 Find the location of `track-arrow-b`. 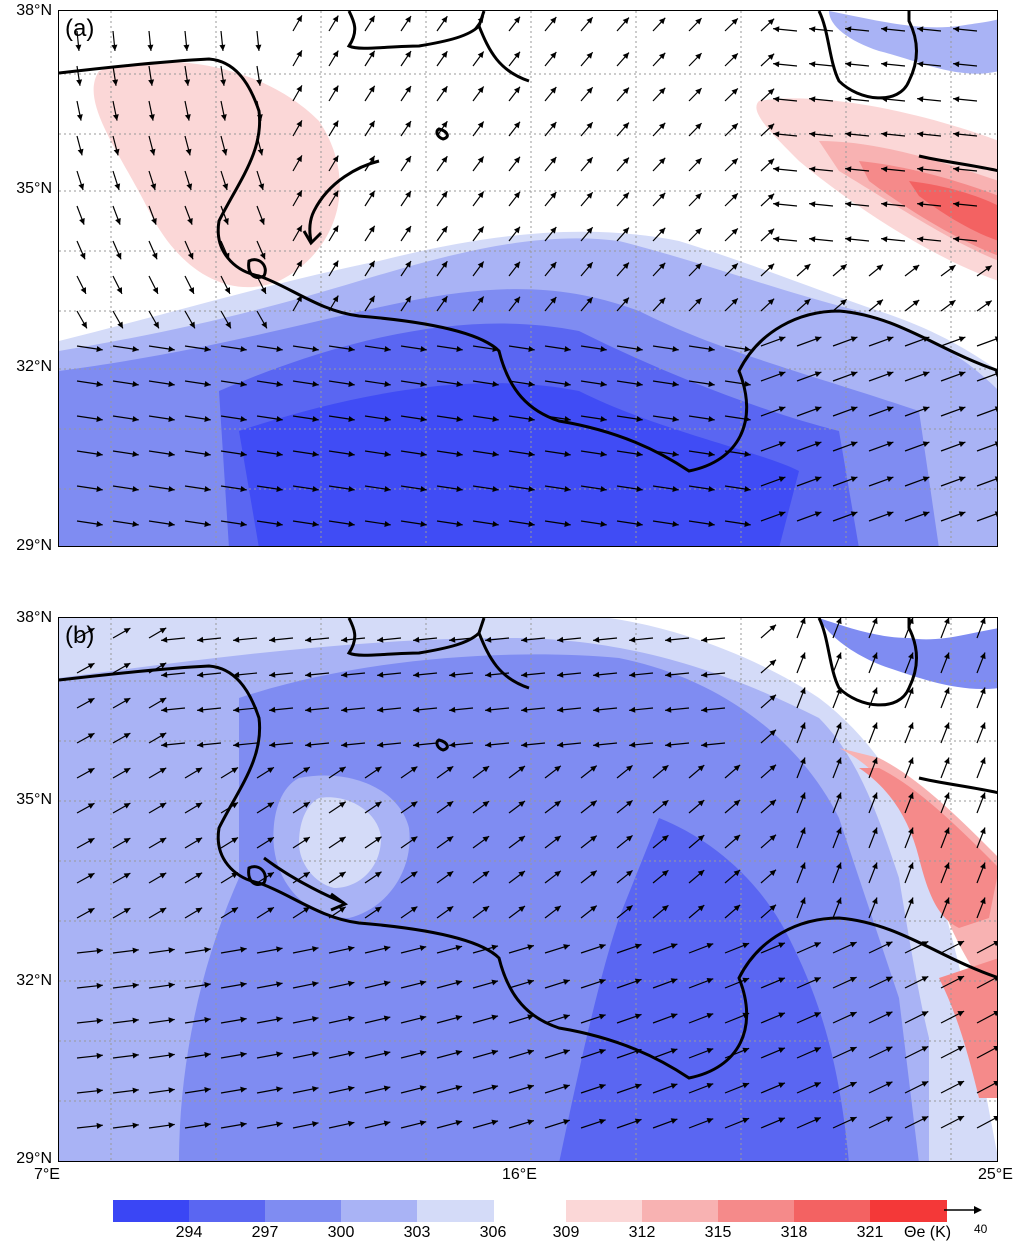

track-arrow-b is located at coordinates (306, 884).